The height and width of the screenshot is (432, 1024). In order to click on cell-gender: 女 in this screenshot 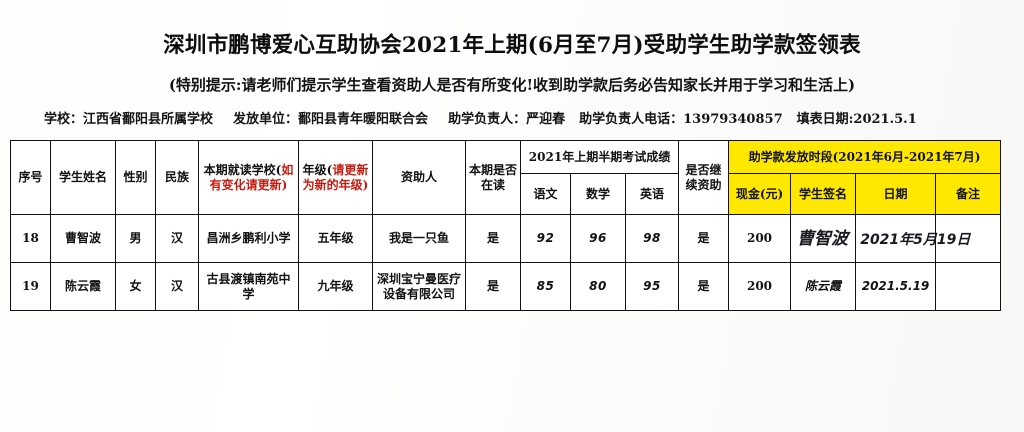, I will do `click(135, 286)`.